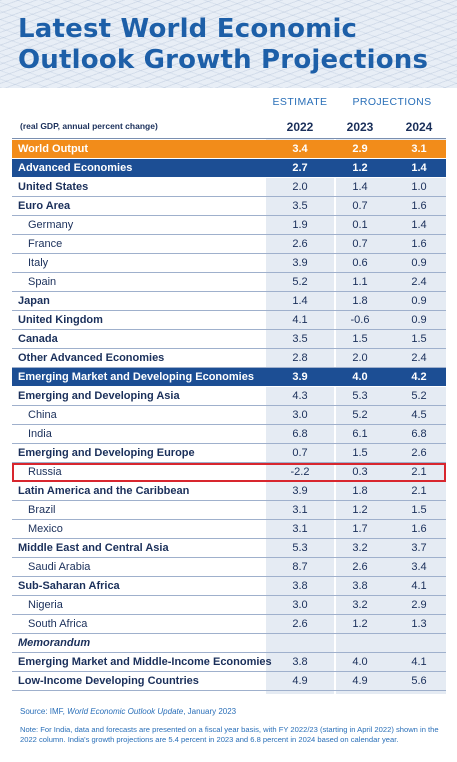 Image resolution: width=457 pixels, height=762 pixels. I want to click on value-2024: 3.4, so click(419, 567).